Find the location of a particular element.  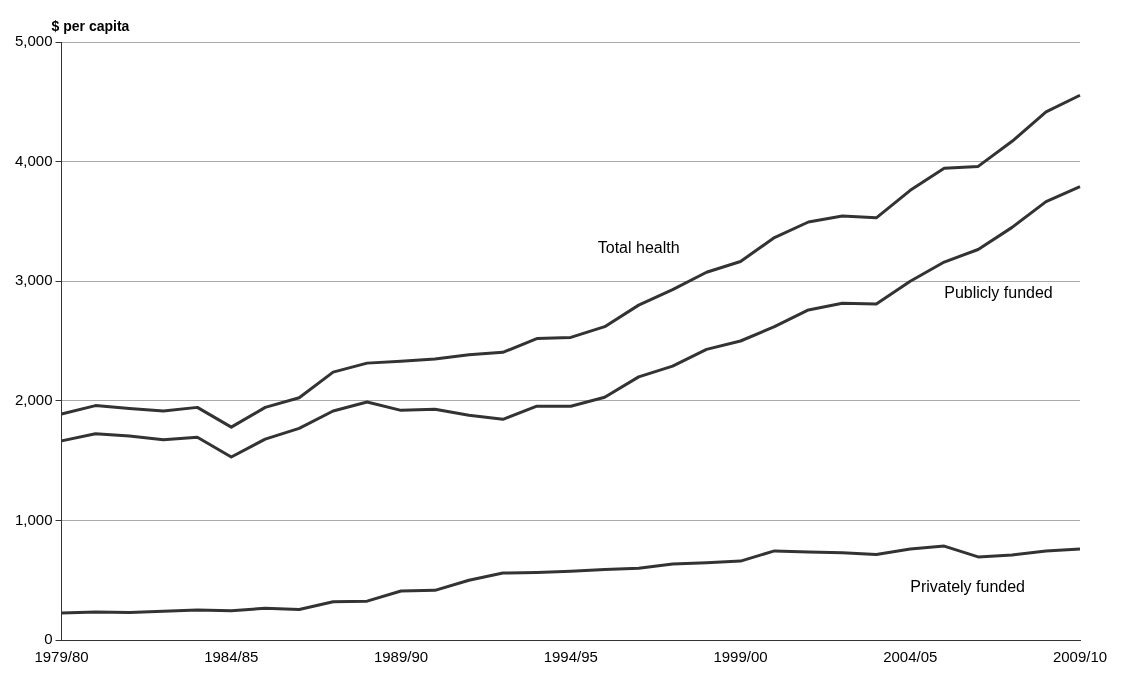

series-label: Privately funded is located at coordinates (967, 586).